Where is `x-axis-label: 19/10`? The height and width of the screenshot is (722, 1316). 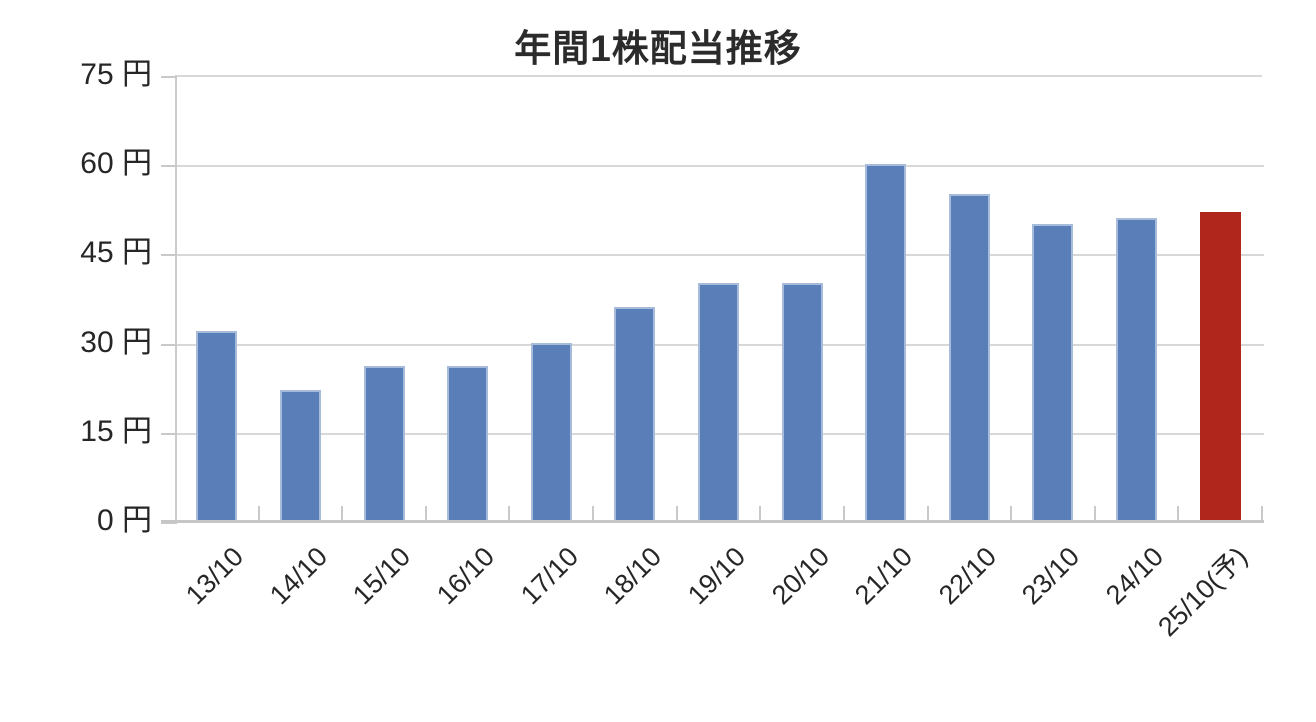 x-axis-label: 19/10 is located at coordinates (717, 576).